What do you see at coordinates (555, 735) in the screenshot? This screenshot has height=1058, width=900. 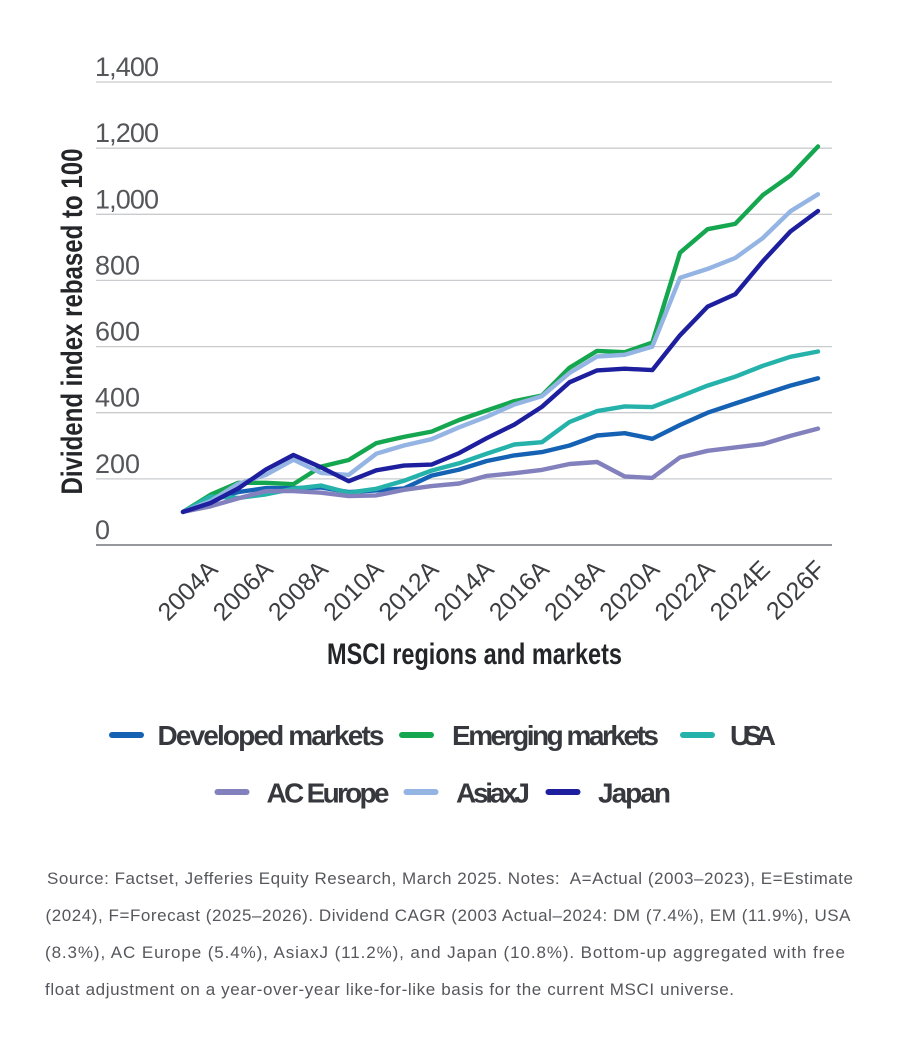 I see `svg-text: Emerging markets` at bounding box center [555, 735].